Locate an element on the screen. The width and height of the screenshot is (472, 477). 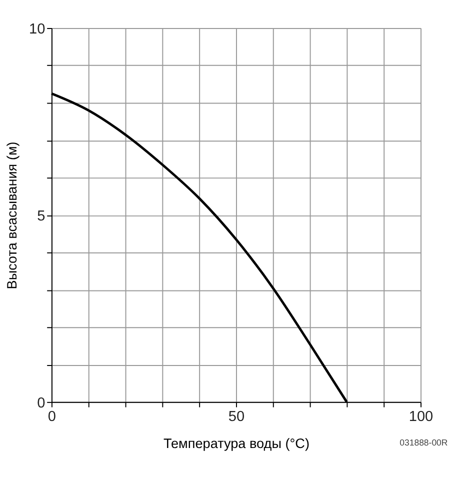
x-tick-label: 50 is located at coordinates (236, 416).